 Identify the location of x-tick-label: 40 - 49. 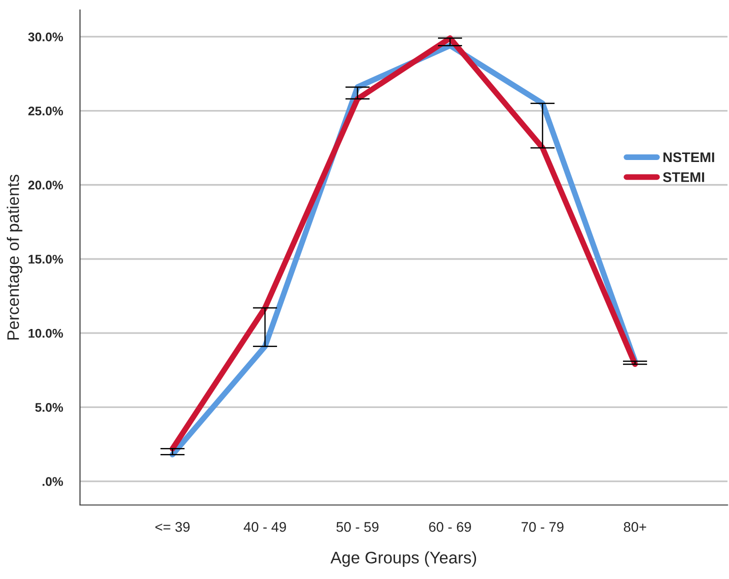
(265, 527).